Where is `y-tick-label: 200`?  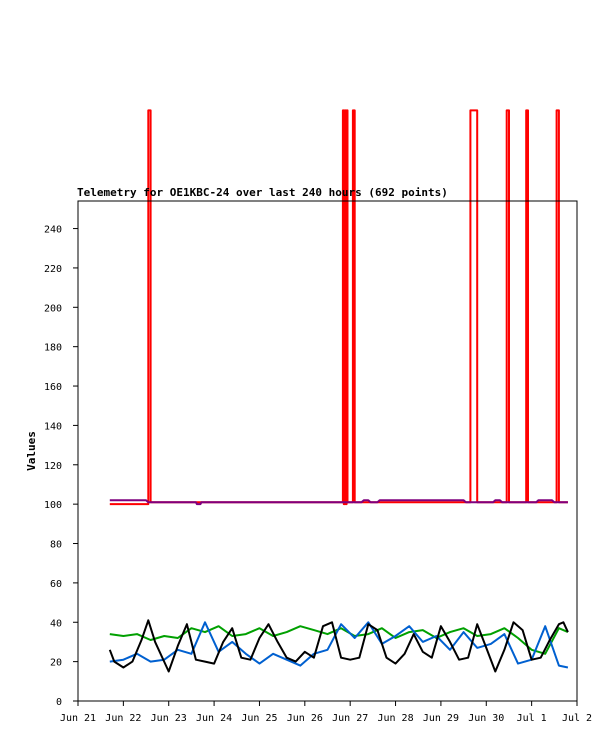 y-tick-label: 200 is located at coordinates (53, 308).